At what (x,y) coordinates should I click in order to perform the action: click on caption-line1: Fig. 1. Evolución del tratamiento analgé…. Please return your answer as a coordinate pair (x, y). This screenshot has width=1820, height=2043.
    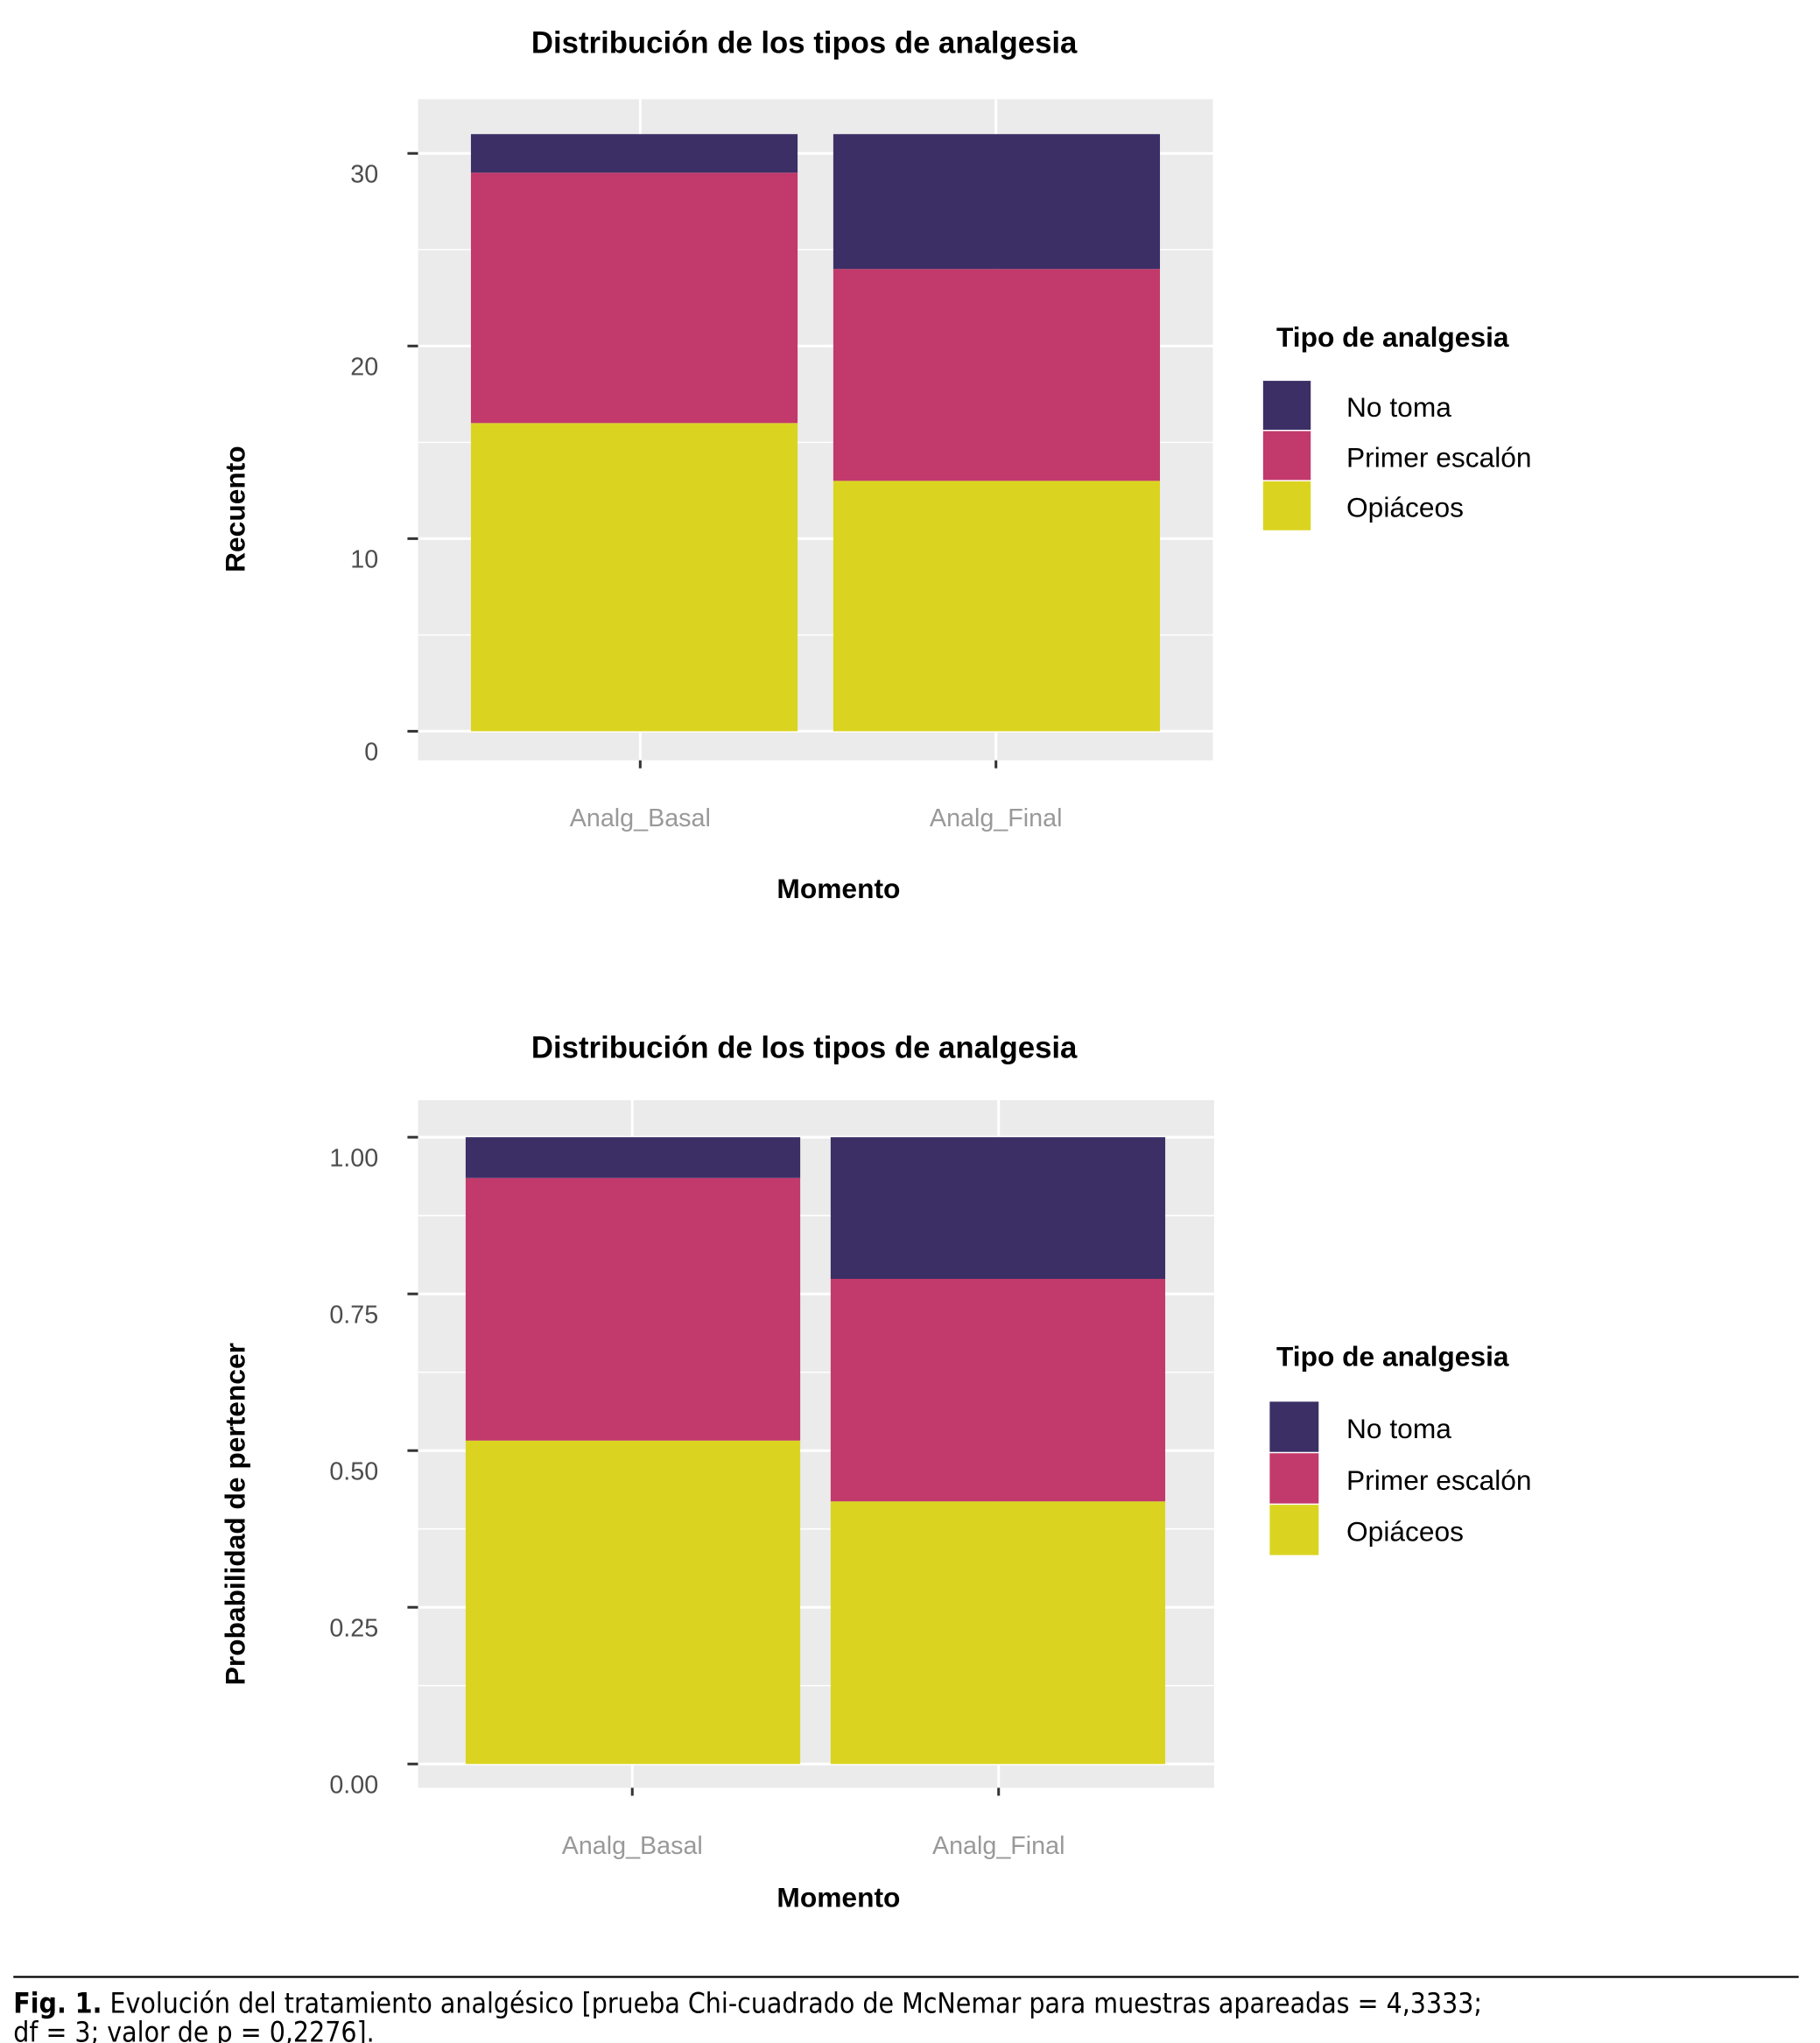
    Looking at the image, I should click on (747, 2004).